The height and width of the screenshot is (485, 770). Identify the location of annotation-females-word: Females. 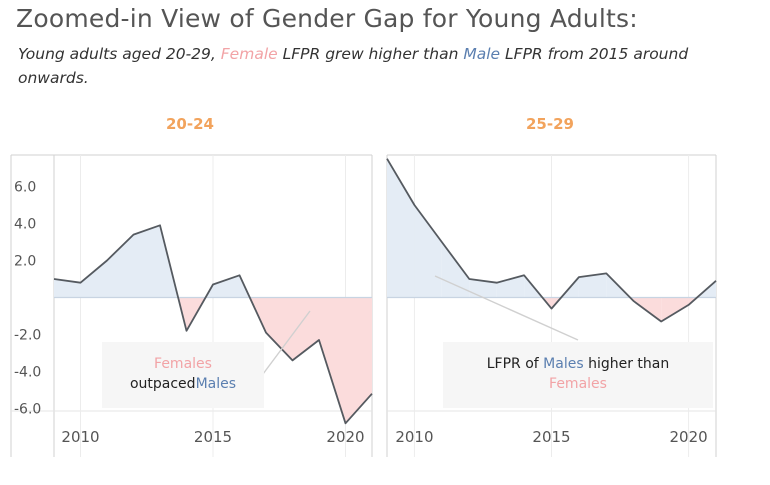
(183, 364).